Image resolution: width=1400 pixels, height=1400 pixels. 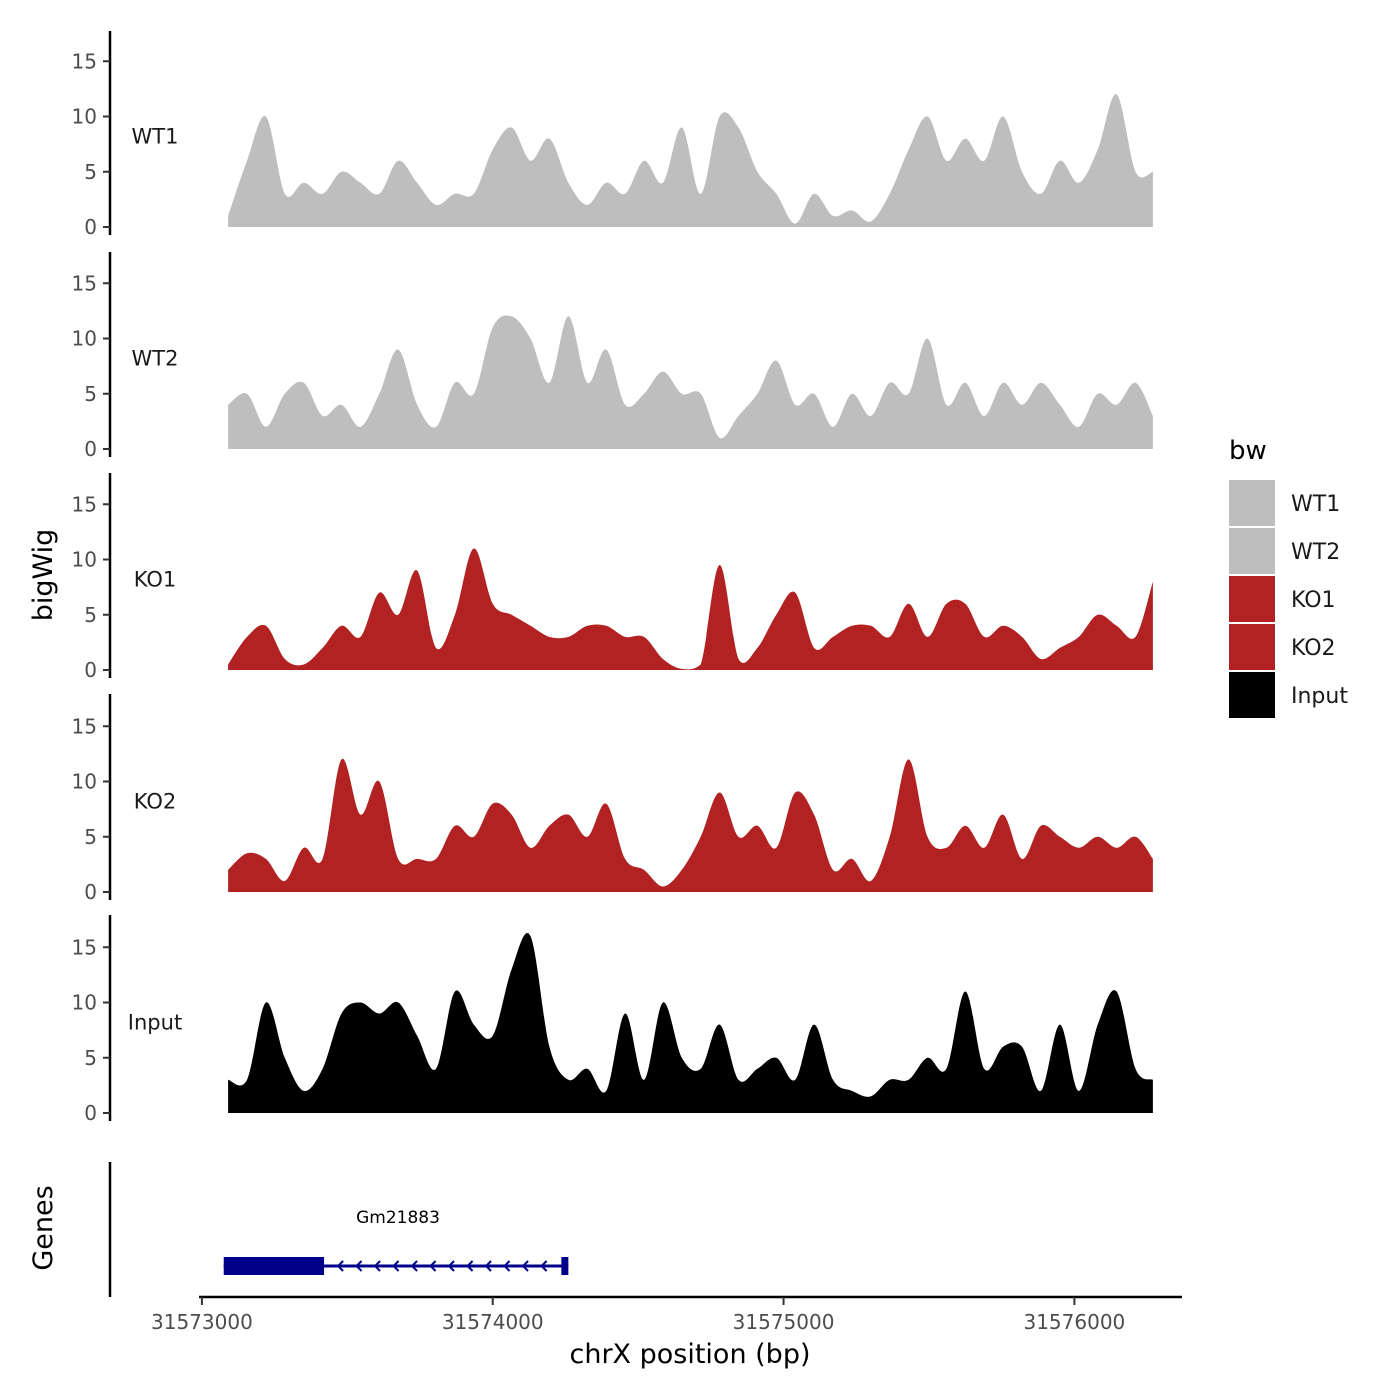 What do you see at coordinates (1252, 599) in the screenshot?
I see `legend-key-ko1` at bounding box center [1252, 599].